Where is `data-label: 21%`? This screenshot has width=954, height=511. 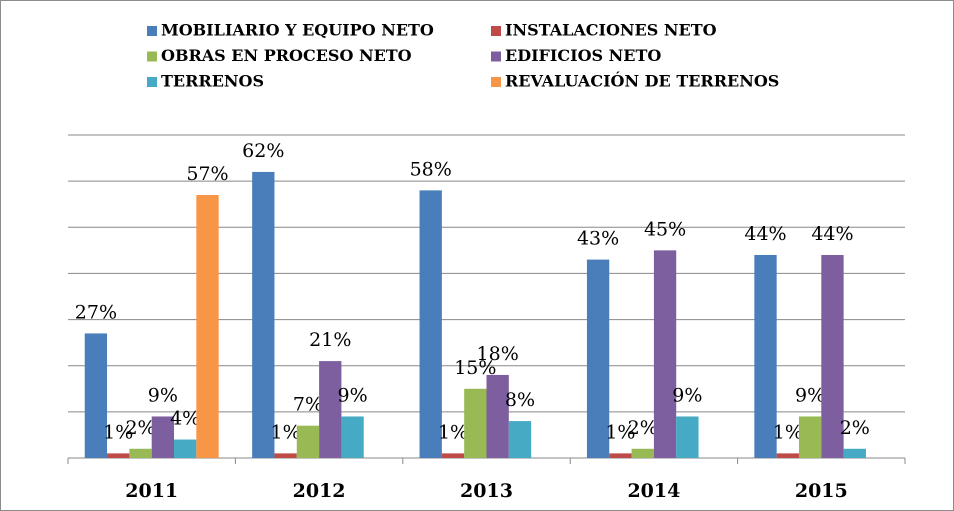
data-label: 21% is located at coordinates (330, 340).